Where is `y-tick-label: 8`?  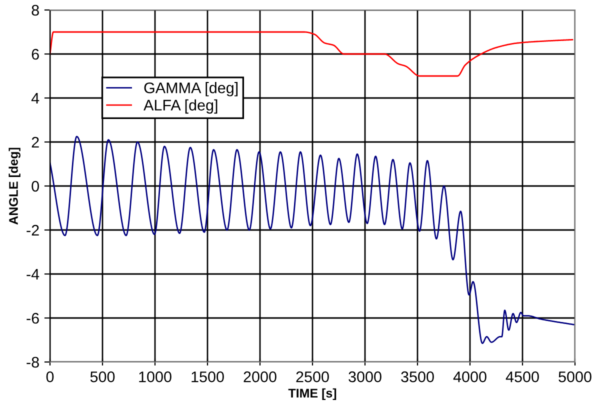 y-tick-label: 8 is located at coordinates (35, 10).